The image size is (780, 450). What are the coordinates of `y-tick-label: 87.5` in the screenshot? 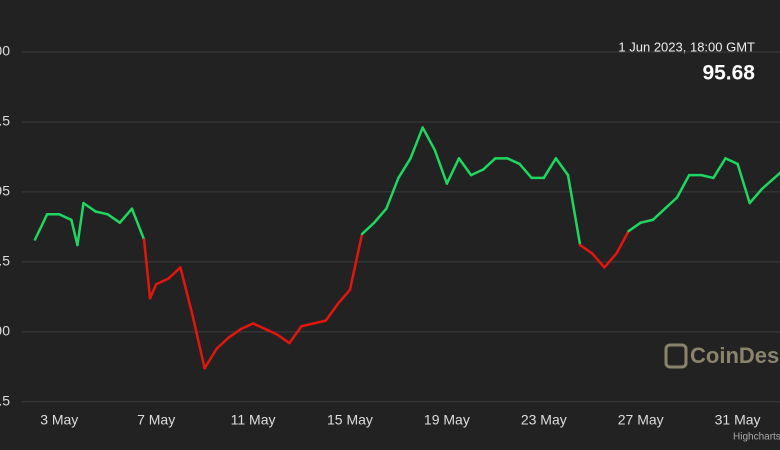 It's located at (5, 401).